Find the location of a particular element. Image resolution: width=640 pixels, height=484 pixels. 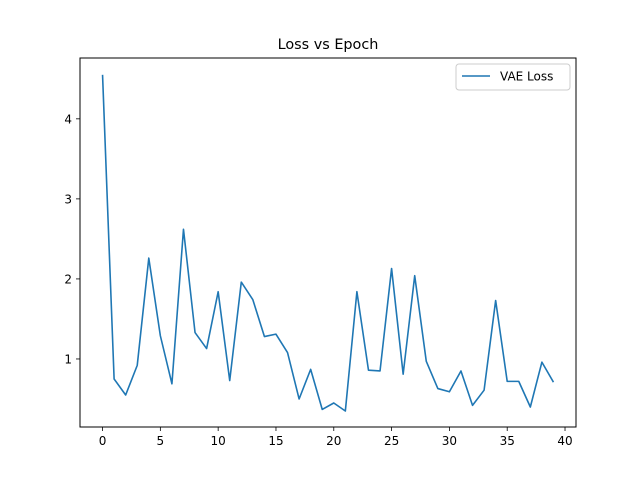

y-tick-label: 2 is located at coordinates (68, 279).